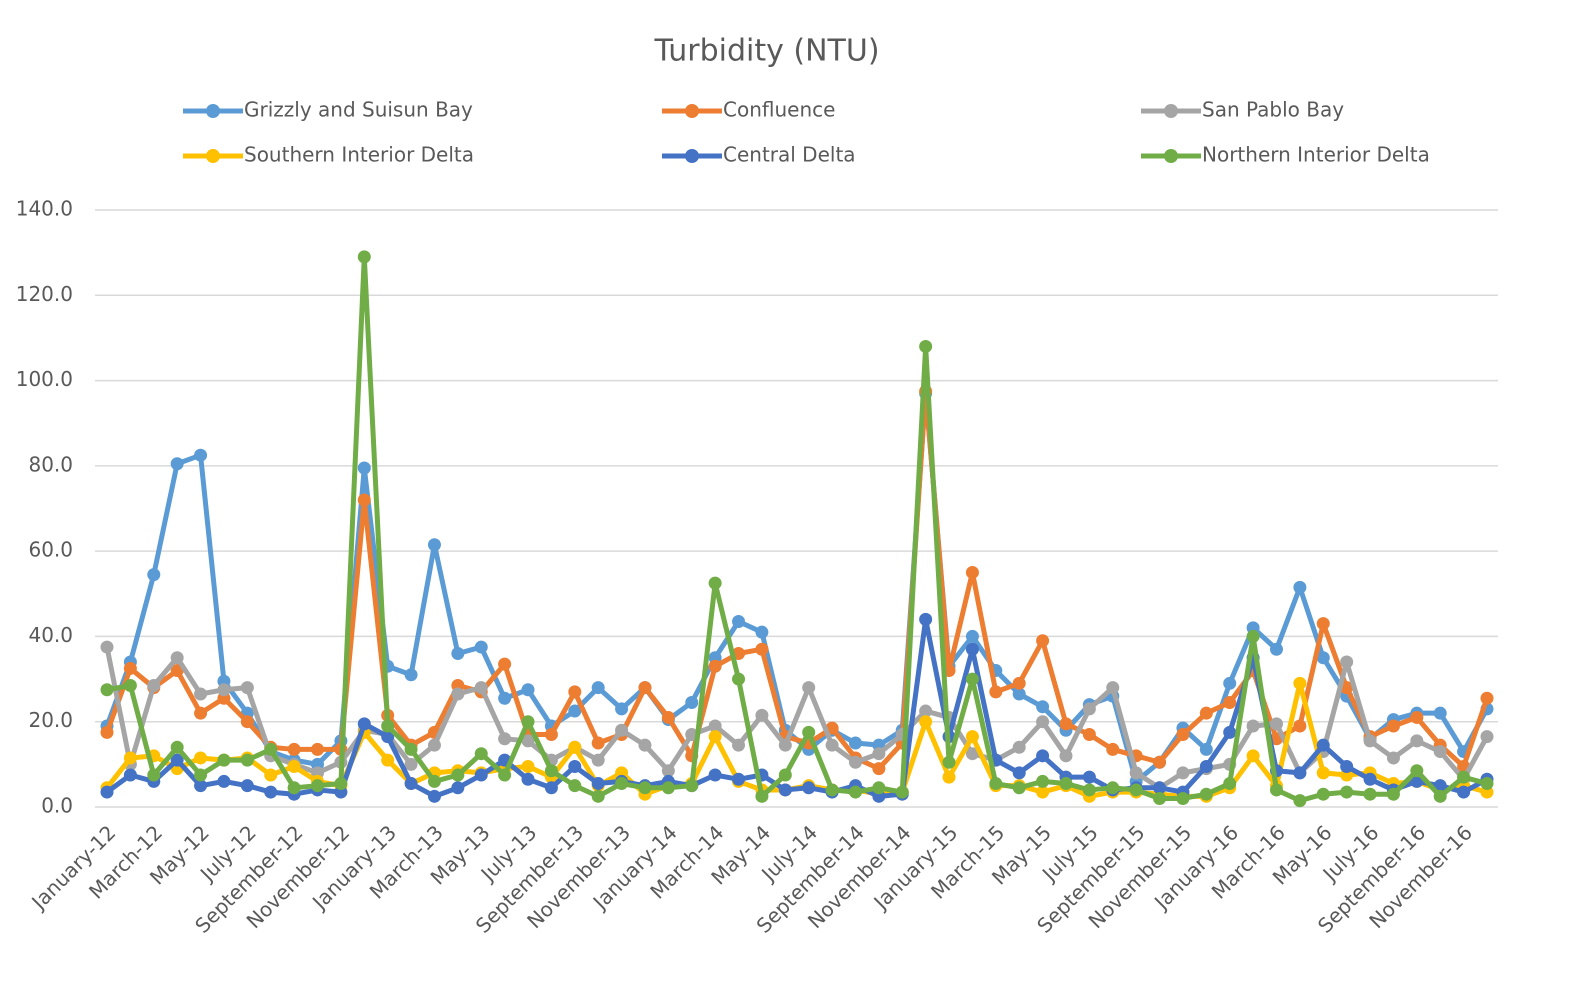 The image size is (1582, 988). Describe the element at coordinates (359, 155) in the screenshot. I see `legend-label: Southern Interior Delta` at that location.